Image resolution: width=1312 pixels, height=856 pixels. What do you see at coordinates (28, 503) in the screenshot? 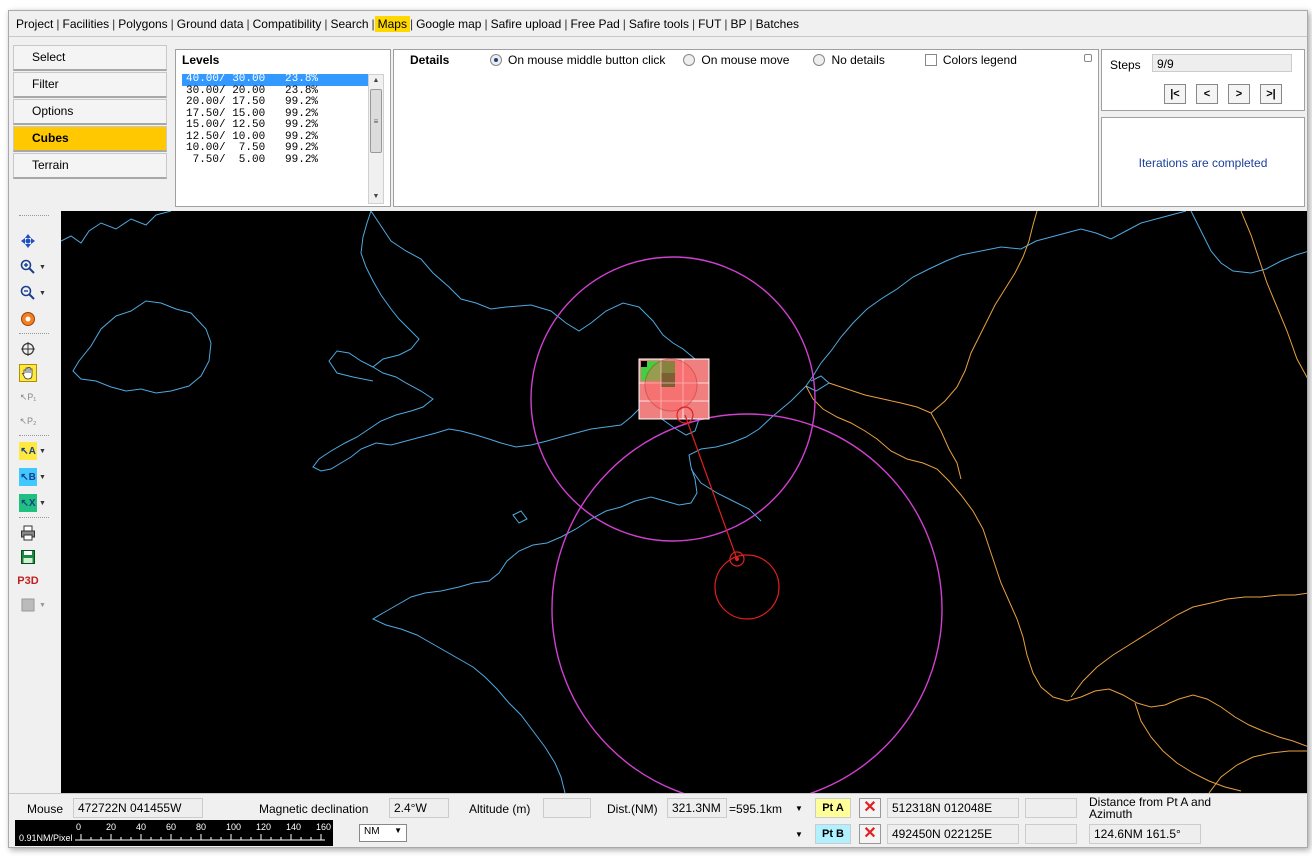
I see `point-x-icon: ↖X` at bounding box center [28, 503].